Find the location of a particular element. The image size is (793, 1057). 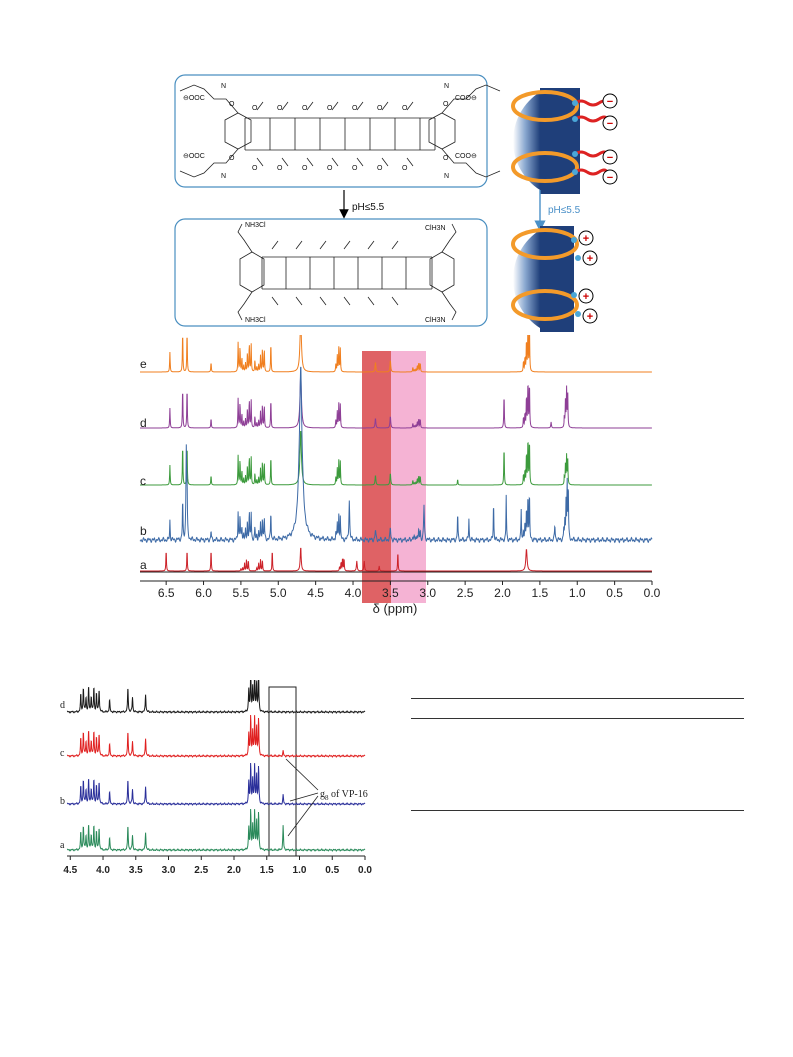

x-tick-label-bottom: 2.0 is located at coordinates (234, 870).